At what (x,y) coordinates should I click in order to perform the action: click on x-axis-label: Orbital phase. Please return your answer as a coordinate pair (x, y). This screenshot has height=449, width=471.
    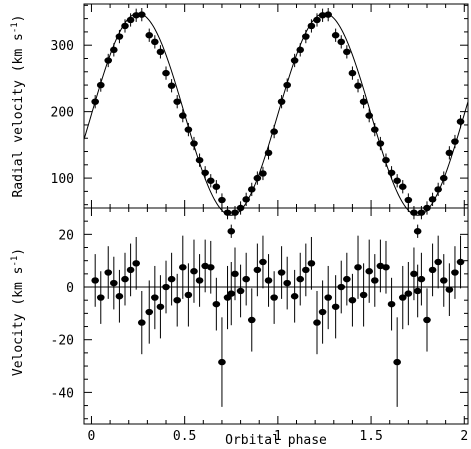
    Looking at the image, I should click on (276, 440).